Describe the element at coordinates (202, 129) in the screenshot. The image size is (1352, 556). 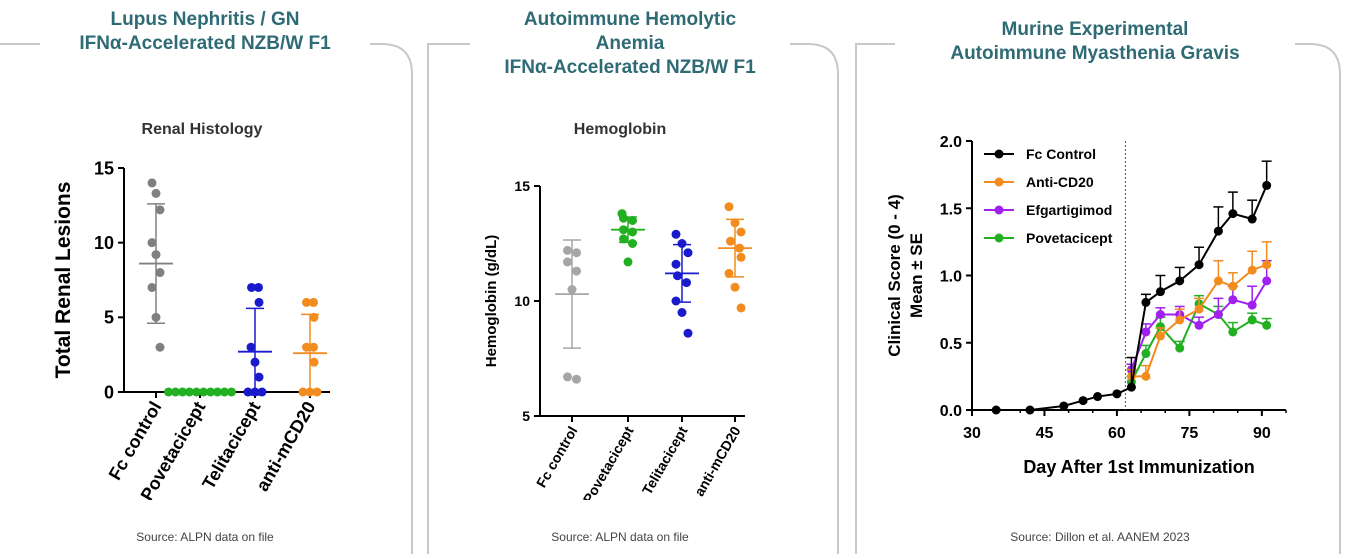
I see `chart-1-title: Renal Histology` at that location.